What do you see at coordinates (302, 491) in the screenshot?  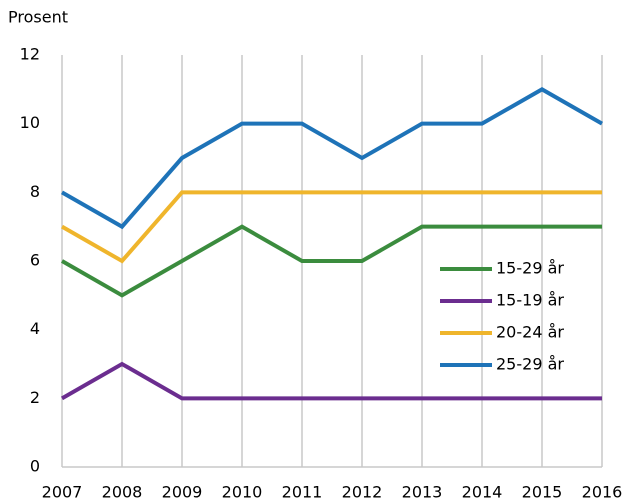 I see `x-tick-label: 2011` at bounding box center [302, 491].